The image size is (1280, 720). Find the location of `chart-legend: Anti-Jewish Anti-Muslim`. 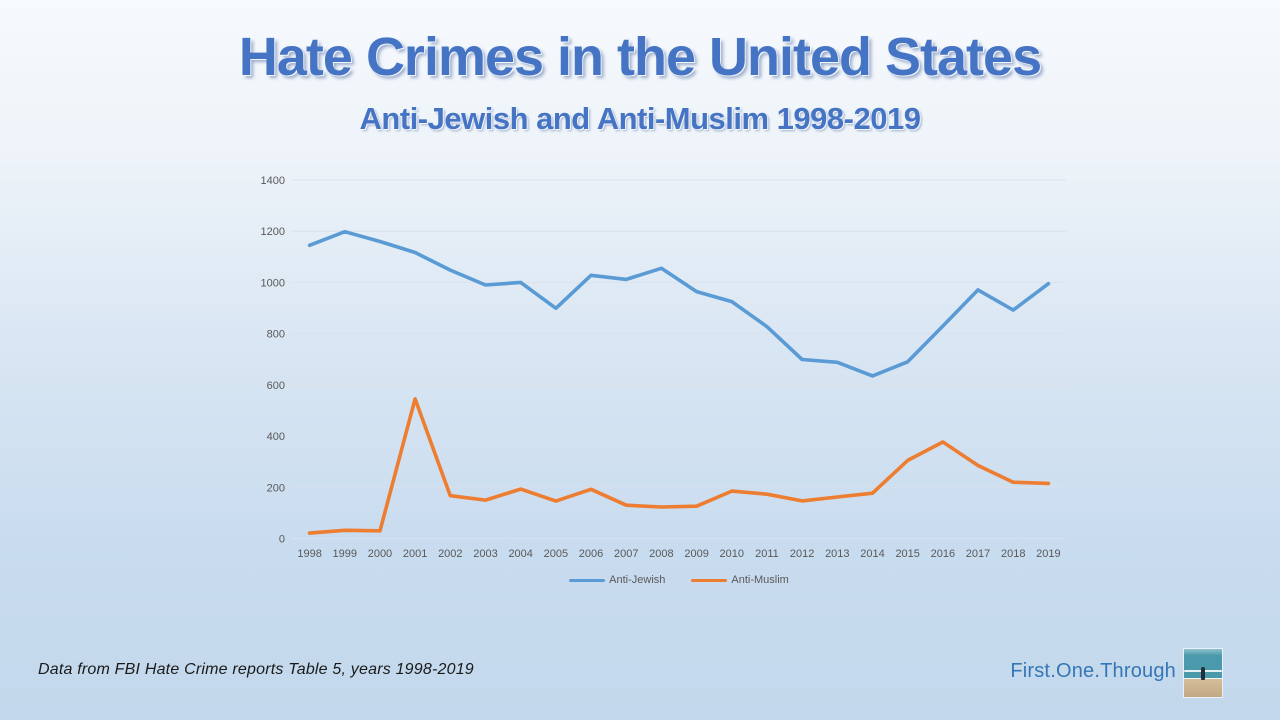

chart-legend: Anti-Jewish Anti-Muslim is located at coordinates (679, 580).